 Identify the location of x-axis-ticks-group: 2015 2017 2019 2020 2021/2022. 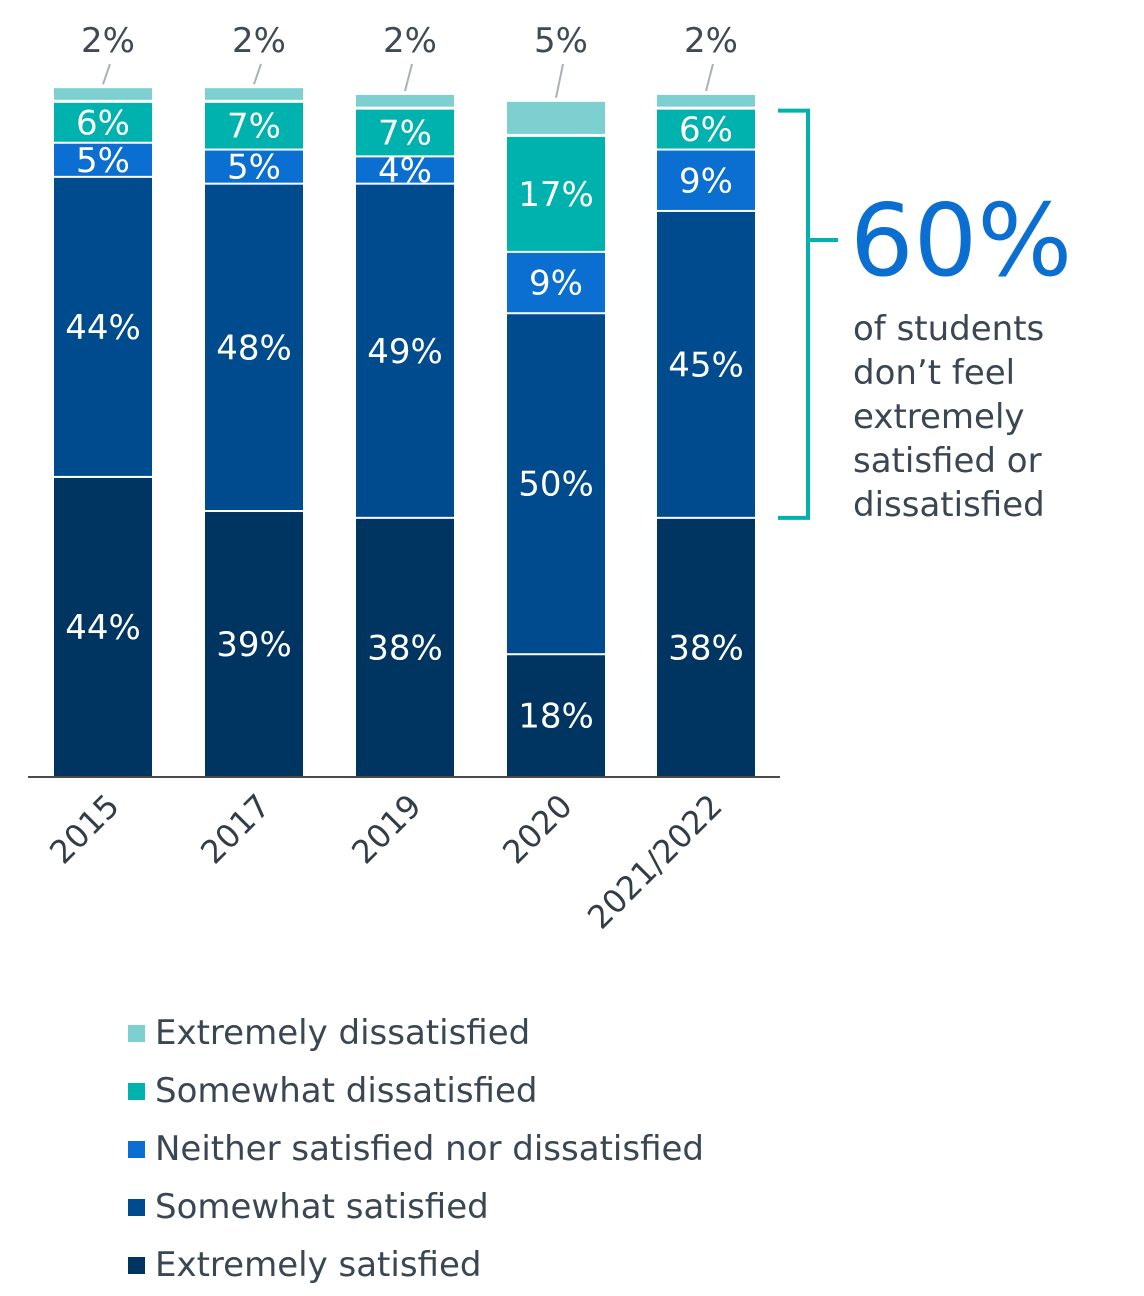
(385, 862).